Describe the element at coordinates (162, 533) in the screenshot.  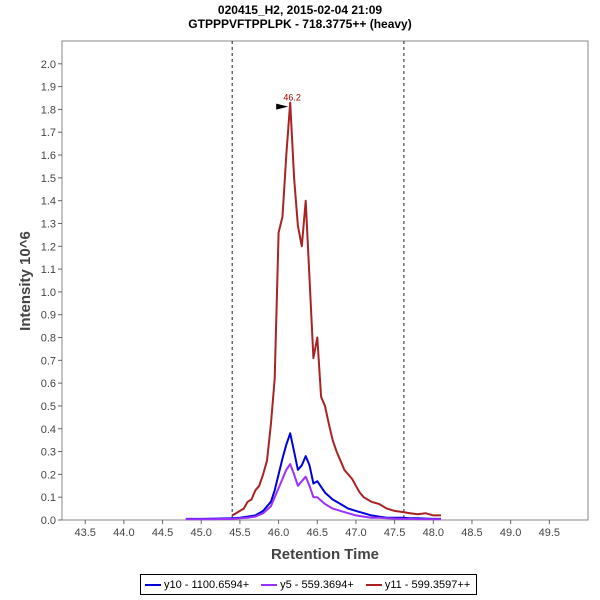
I see `x-tick-label: 44.5` at that location.